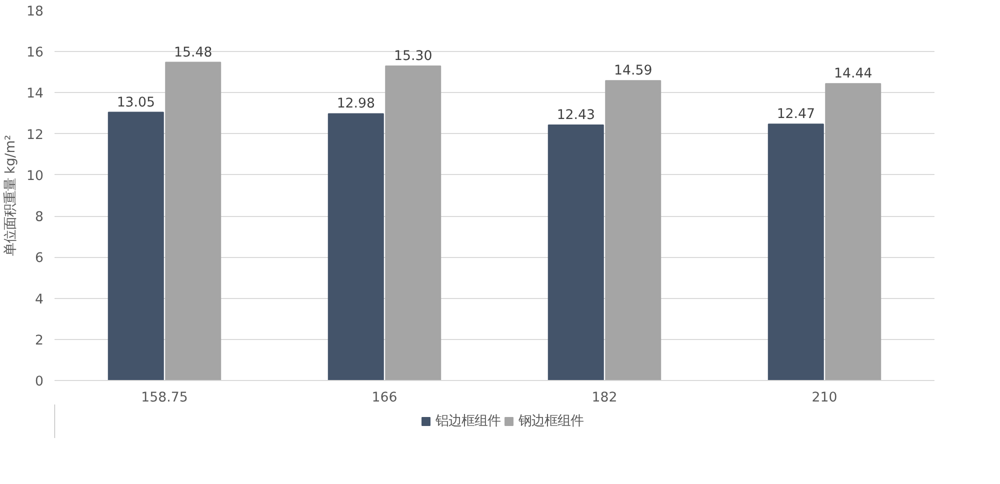  Describe the element at coordinates (39, 382) in the screenshot. I see `y-tick-label: 0` at that location.